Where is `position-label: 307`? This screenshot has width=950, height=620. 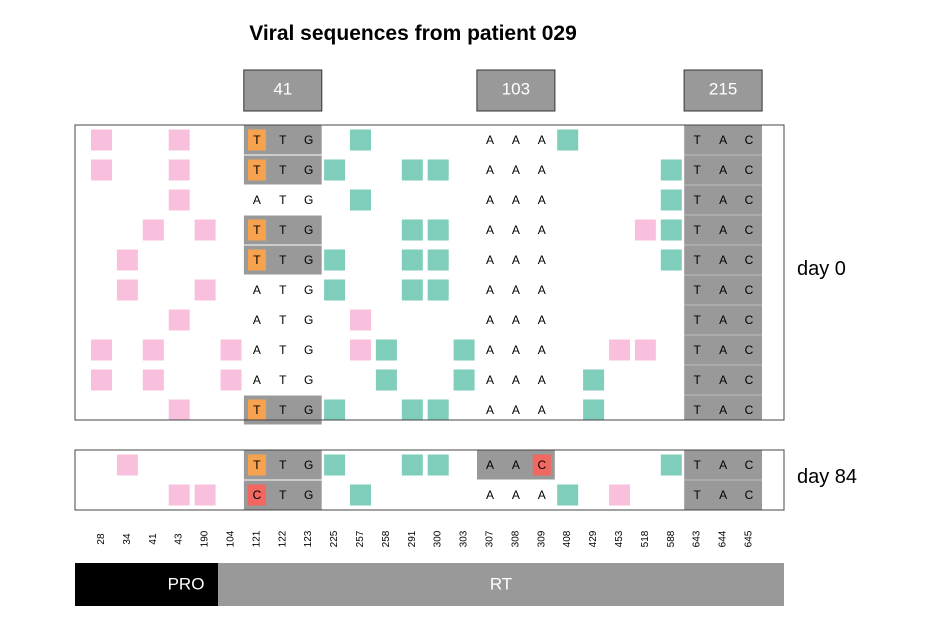
position-label: 307 is located at coordinates (490, 538).